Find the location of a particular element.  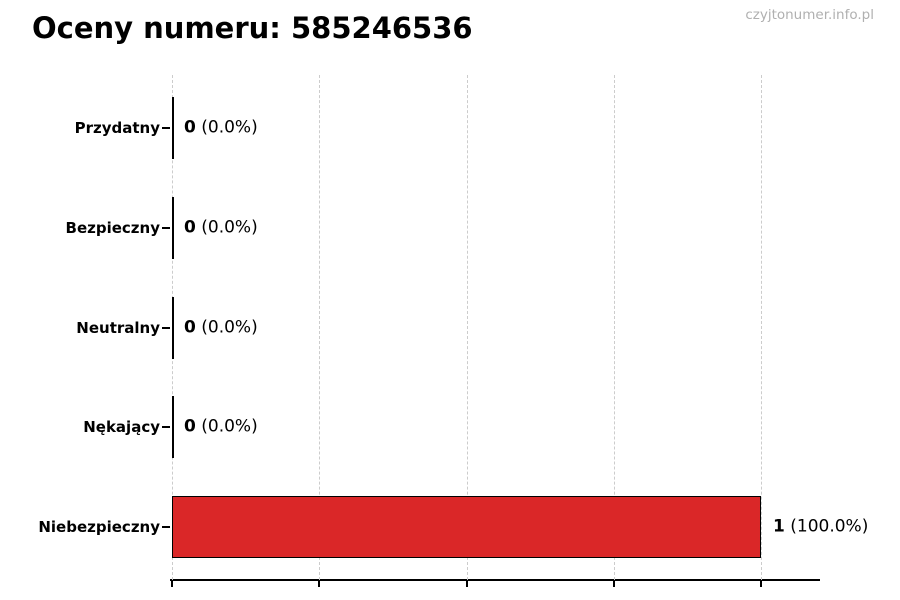

value-label: 1 (100.0%) is located at coordinates (820, 527).